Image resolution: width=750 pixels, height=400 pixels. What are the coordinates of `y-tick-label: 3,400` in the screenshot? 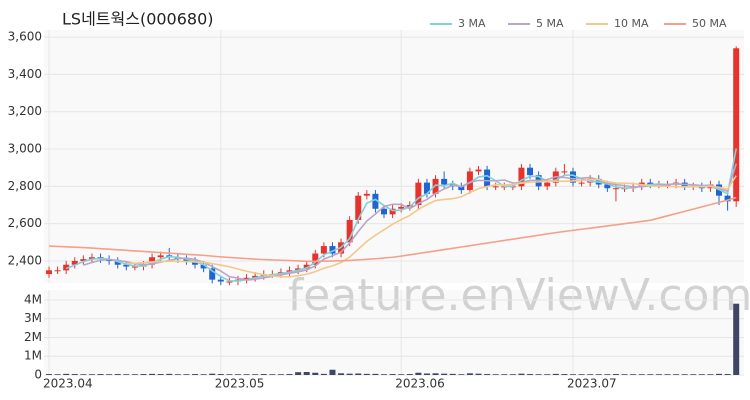 It's located at (25, 74).